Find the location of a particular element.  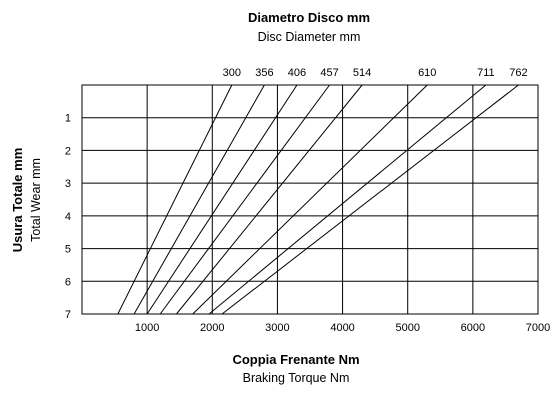

y-tick-label: 3 is located at coordinates (68, 184).